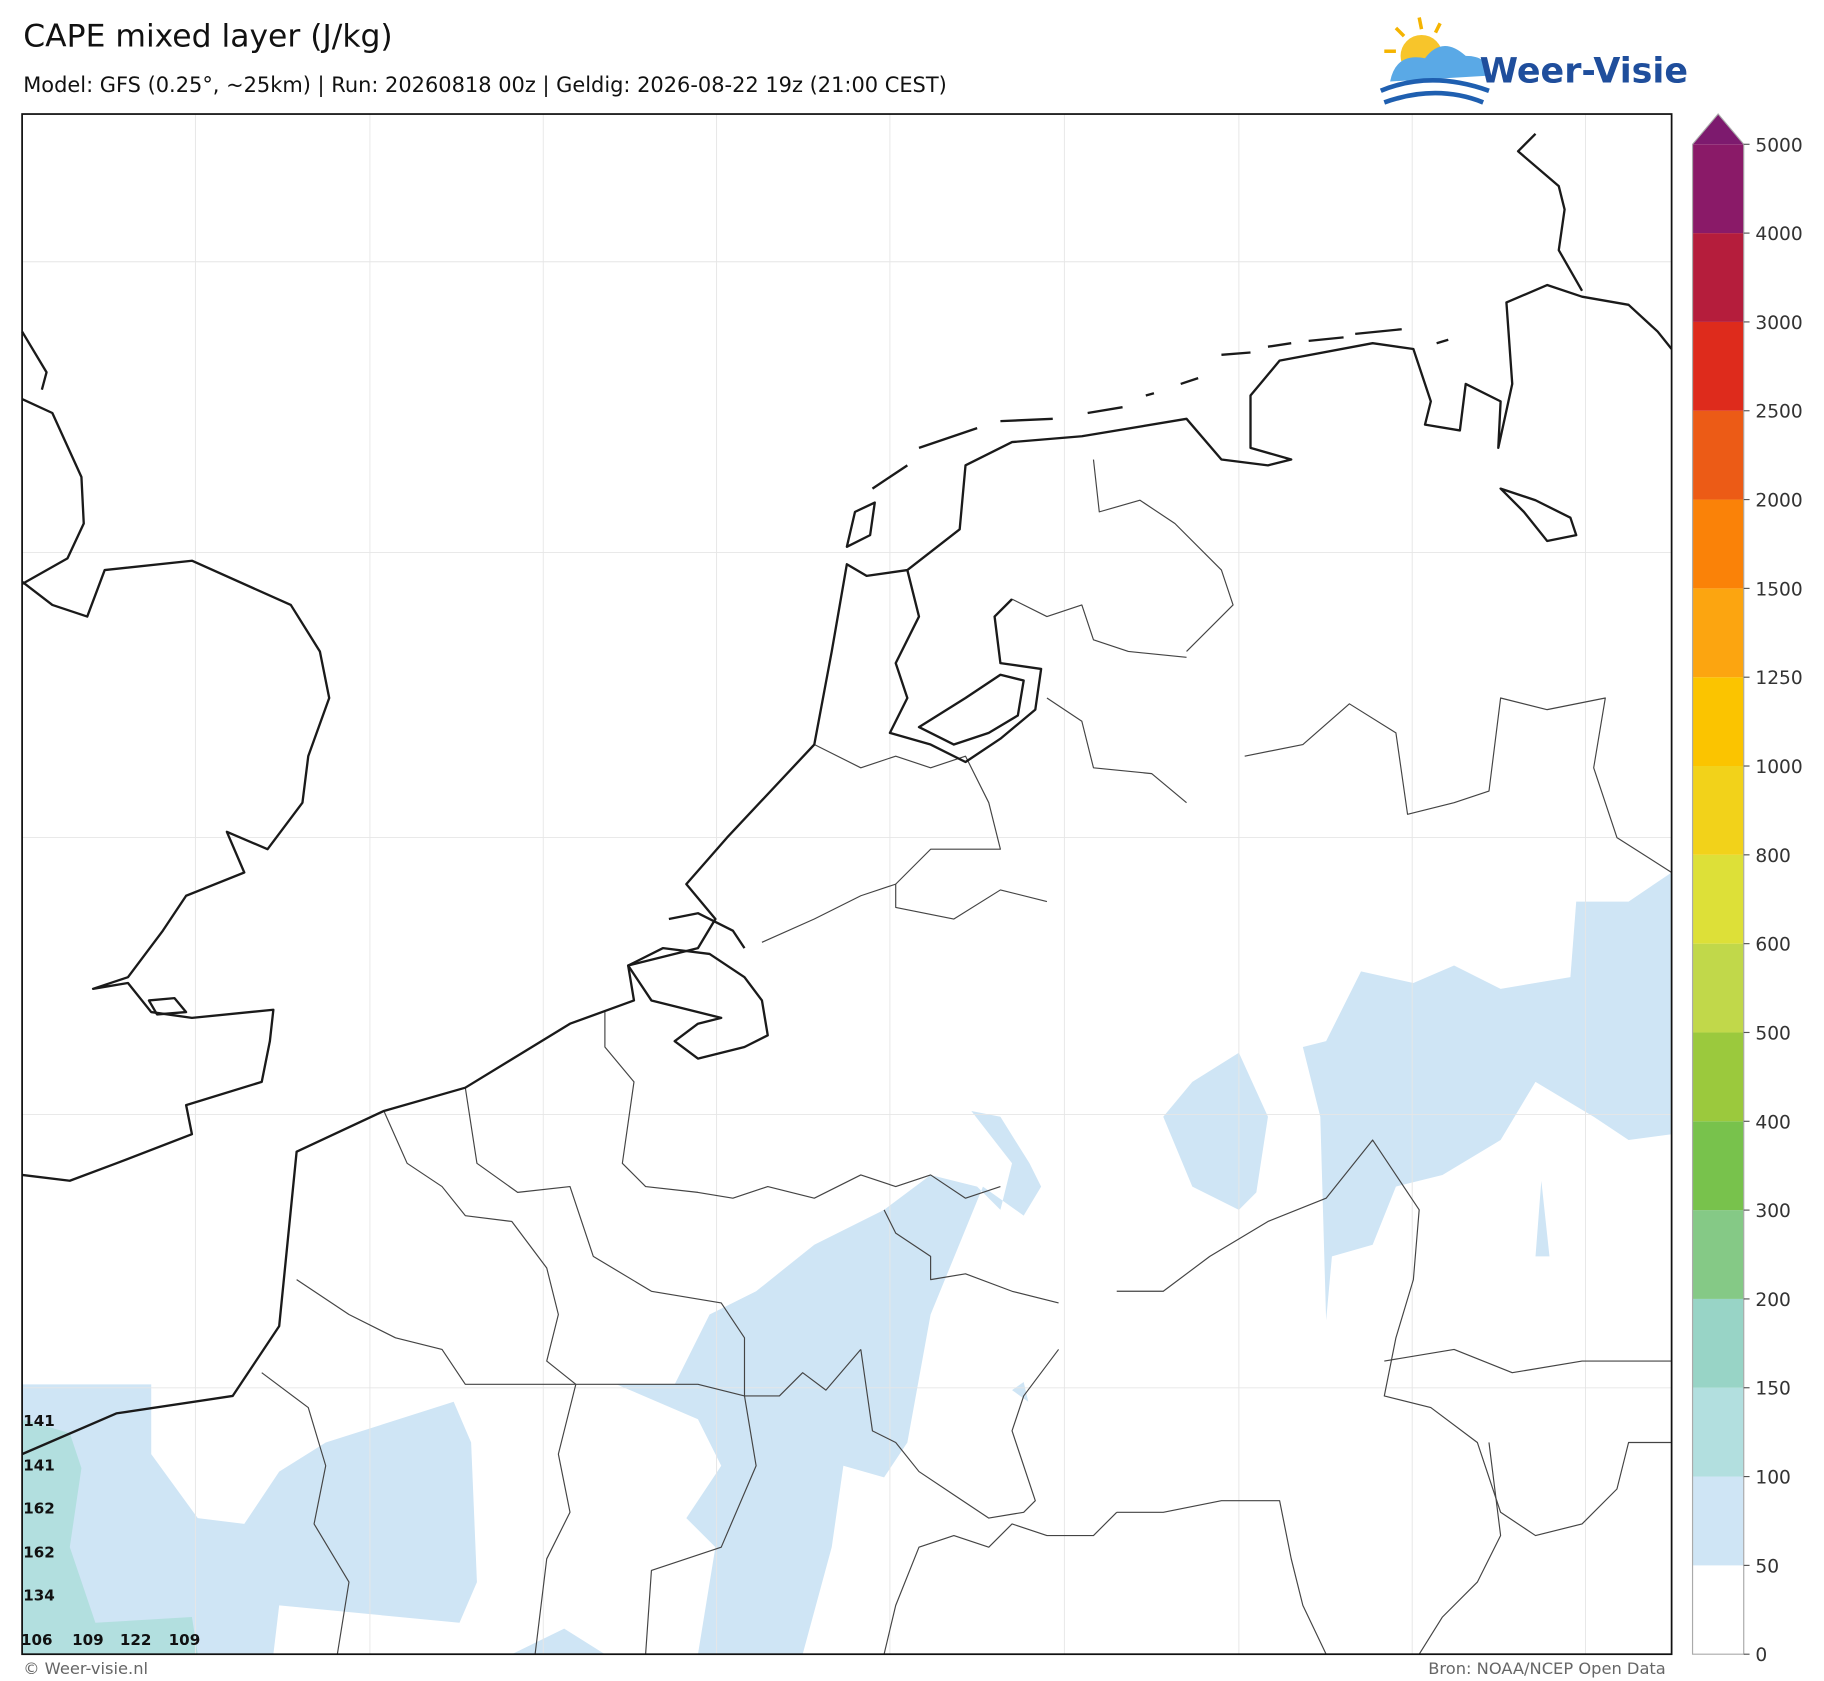 The width and height of the screenshot is (1824, 1681). What do you see at coordinates (1773, 1300) in the screenshot?
I see `colorbar-tick-label: 200` at bounding box center [1773, 1300].